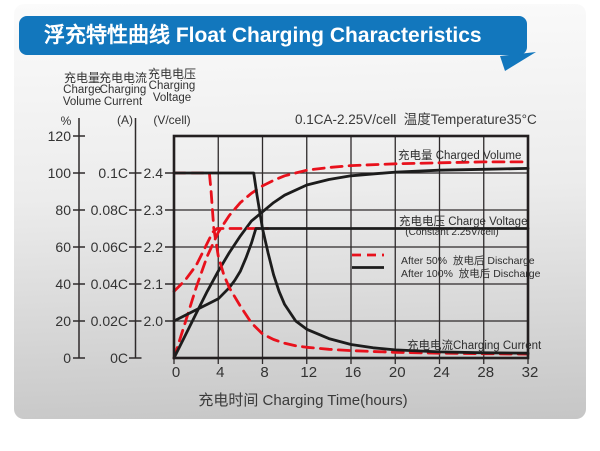  What do you see at coordinates (172, 120) in the screenshot?
I see `axis-unit-vcell: (V/cell)` at bounding box center [172, 120].